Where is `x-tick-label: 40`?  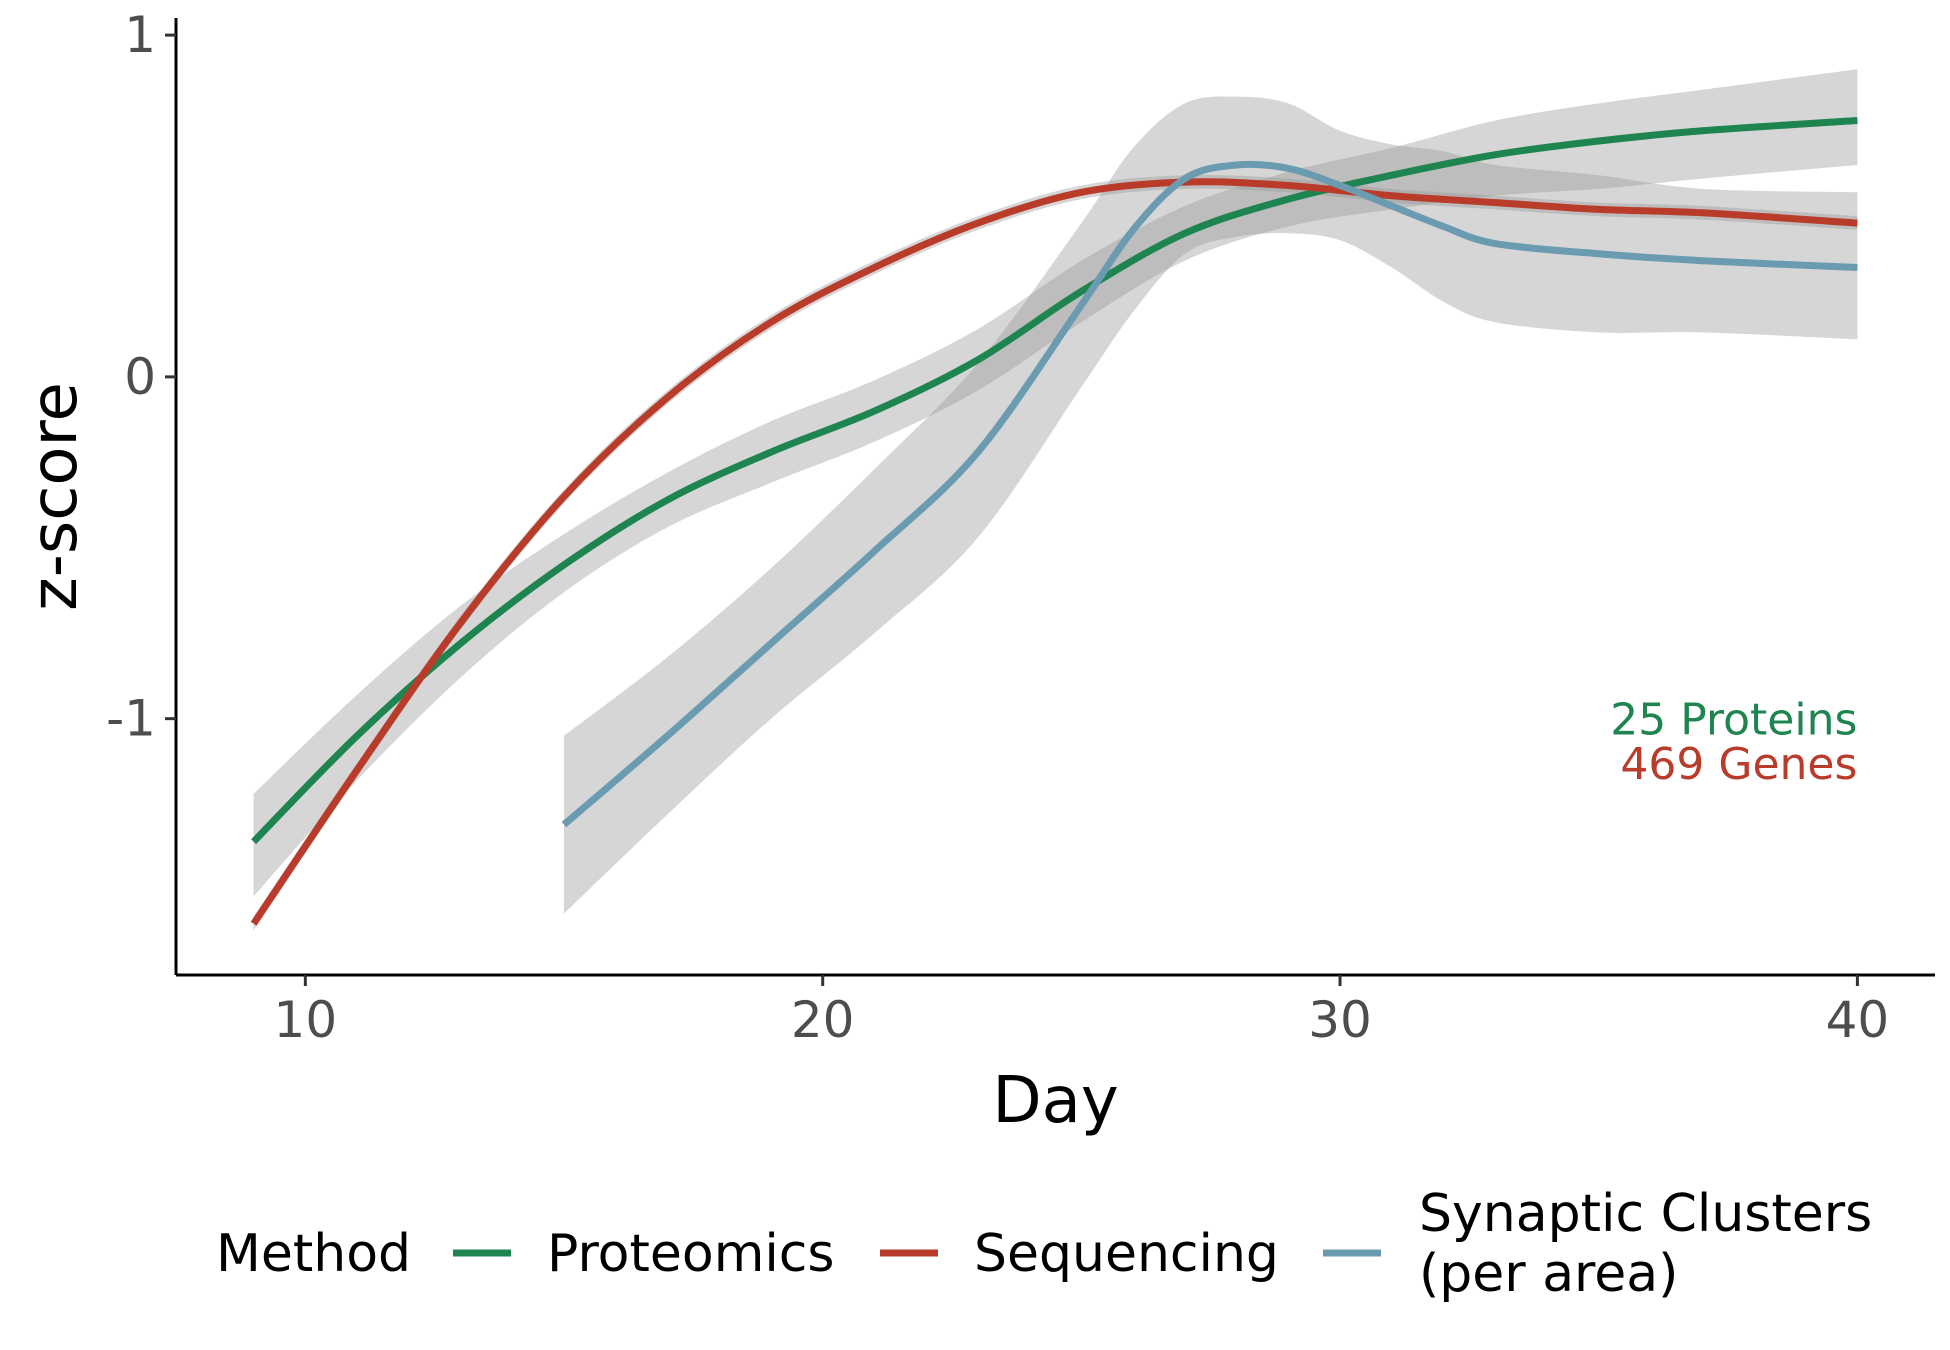 x-tick-label: 40 is located at coordinates (1858, 1020).